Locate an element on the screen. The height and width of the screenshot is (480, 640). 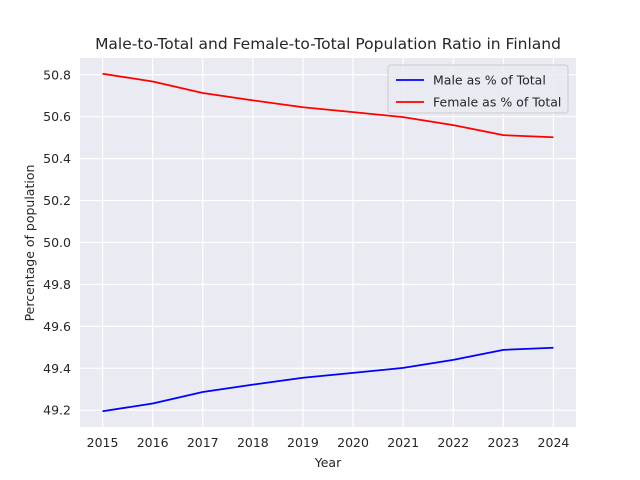
y-axis-label: Percentage of population is located at coordinates (29, 243).